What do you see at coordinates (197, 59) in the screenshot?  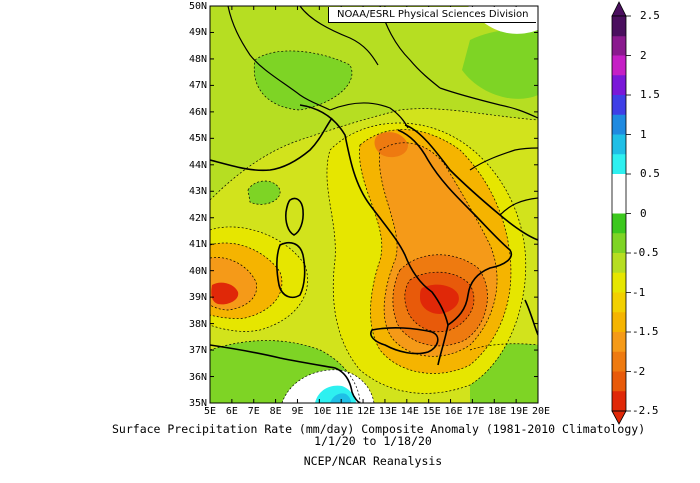 I see `lat-label: 48N` at bounding box center [197, 59].